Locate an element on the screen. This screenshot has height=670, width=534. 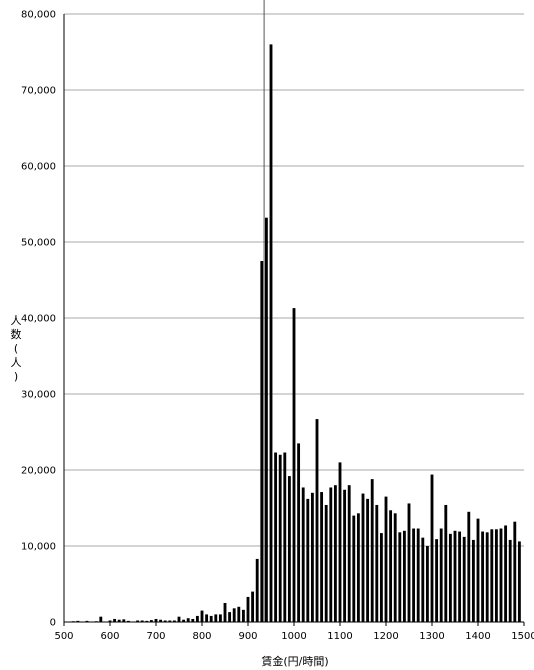
y-tick-label: 60,000 is located at coordinates (38, 167).